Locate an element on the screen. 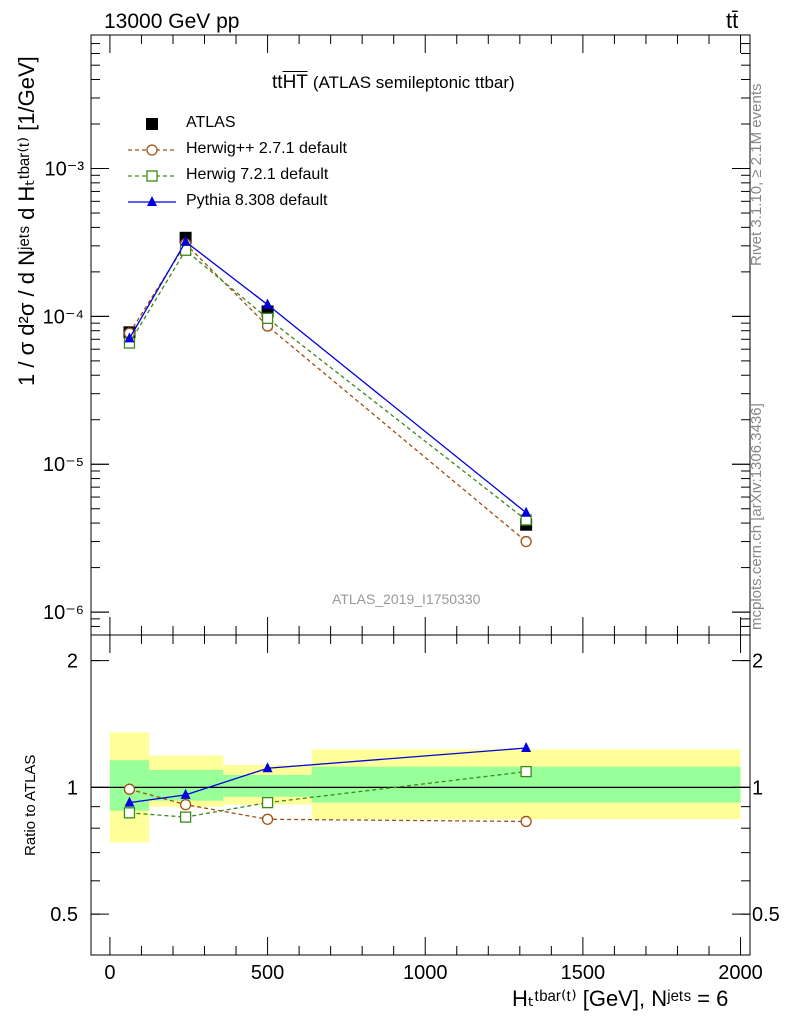 This screenshot has width=786, height=1024. y-axis-title-ratio: Ratio to ATLAS is located at coordinates (30, 805).